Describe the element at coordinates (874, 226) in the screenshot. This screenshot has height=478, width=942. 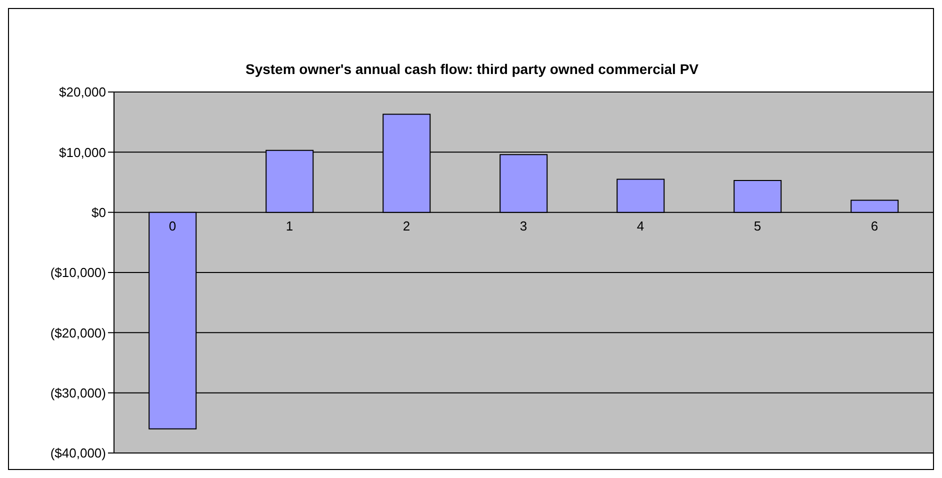
I see `x-tick-label: 6` at that location.